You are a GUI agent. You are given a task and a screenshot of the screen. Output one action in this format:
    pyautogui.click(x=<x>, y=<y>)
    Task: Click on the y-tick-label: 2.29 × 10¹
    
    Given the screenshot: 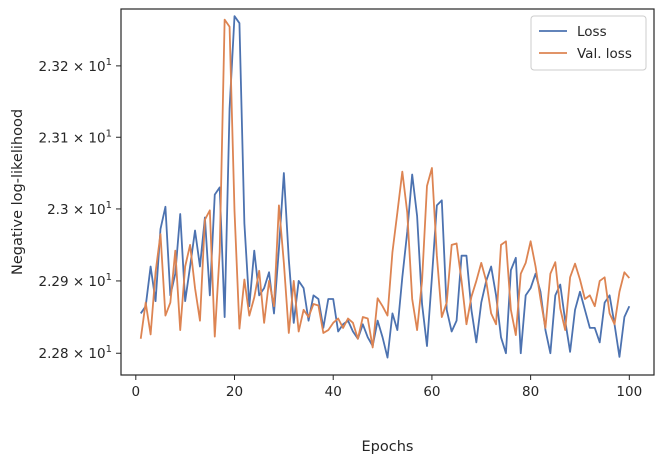 What is the action you would take?
    pyautogui.click(x=75, y=281)
    